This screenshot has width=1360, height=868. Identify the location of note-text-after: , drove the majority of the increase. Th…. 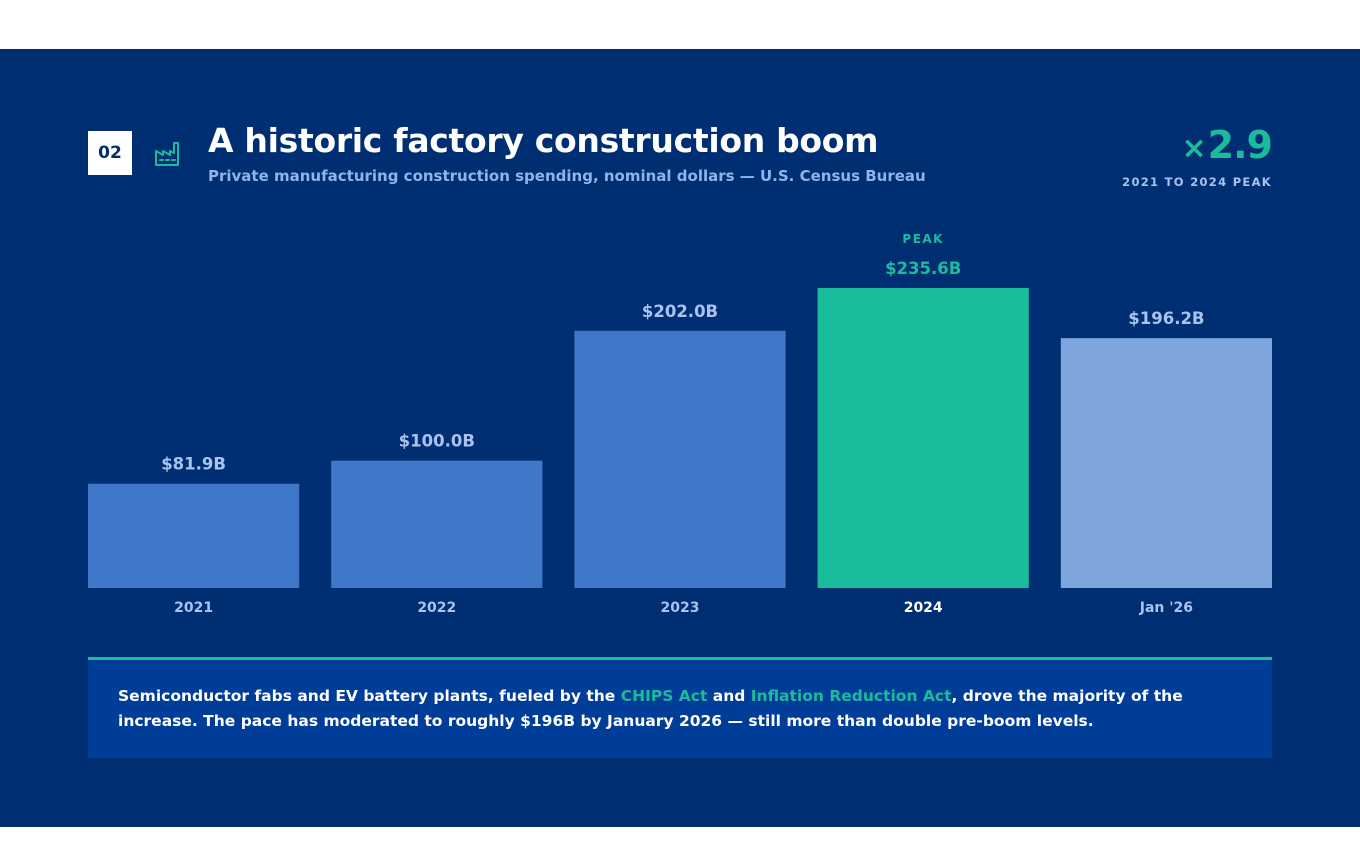
(650, 708).